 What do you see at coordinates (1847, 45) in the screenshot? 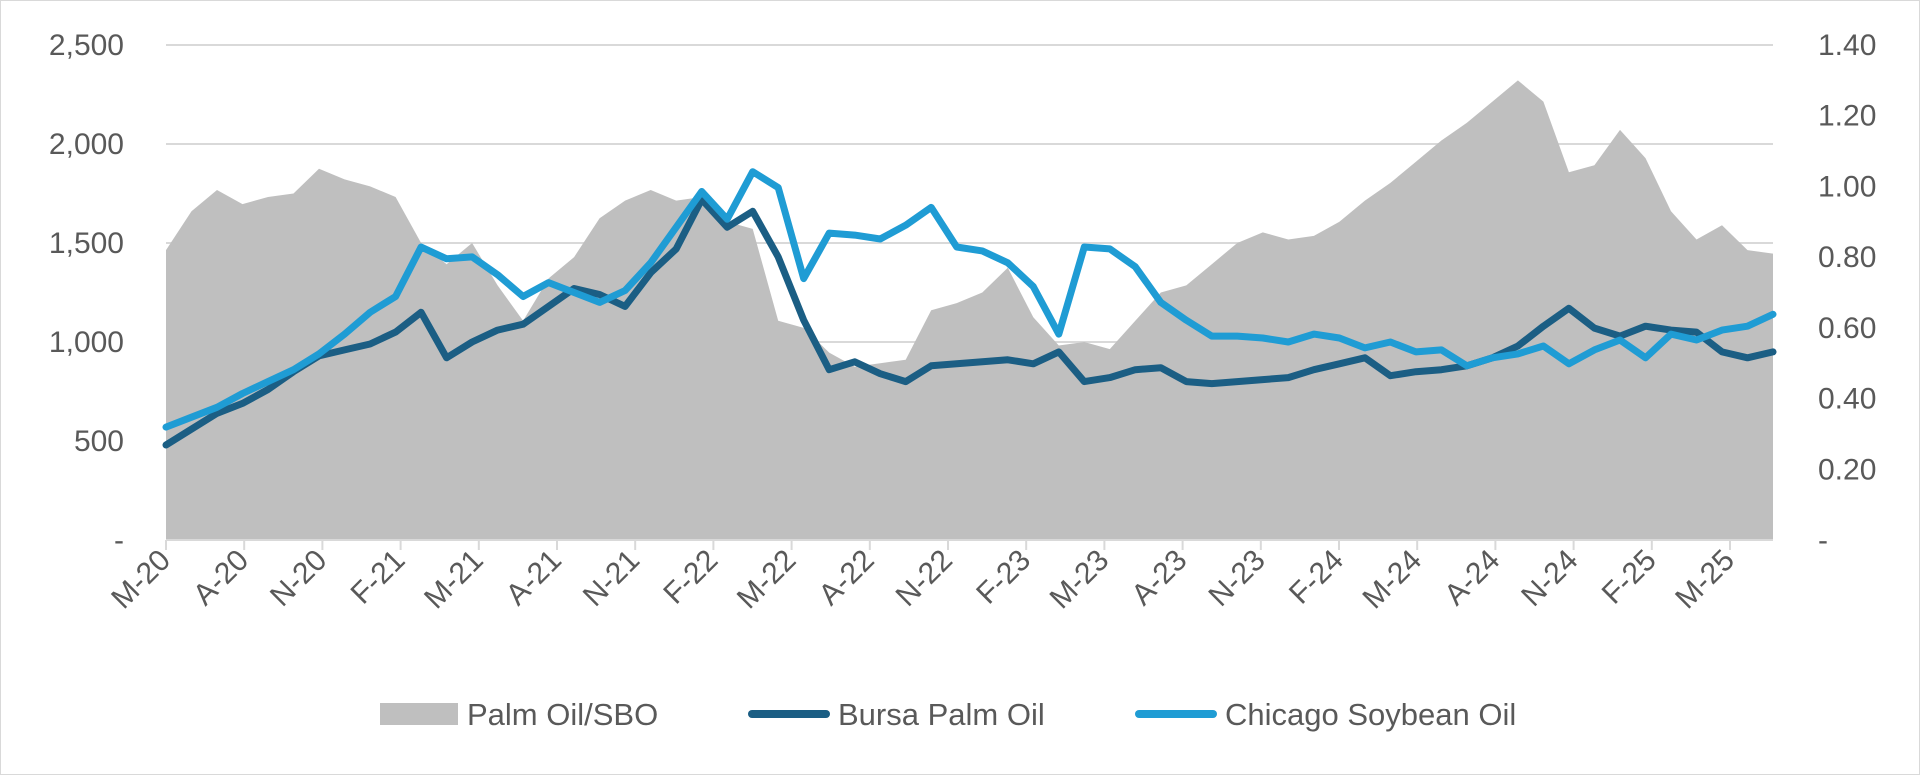
I see `y-right-tick-label: 1.40` at bounding box center [1847, 45].